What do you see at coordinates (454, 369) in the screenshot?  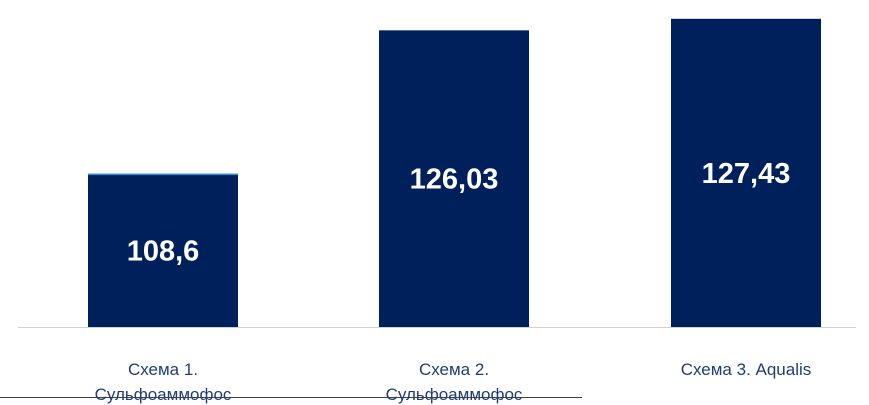 I see `category-label-line: Схема 2.` at bounding box center [454, 369].